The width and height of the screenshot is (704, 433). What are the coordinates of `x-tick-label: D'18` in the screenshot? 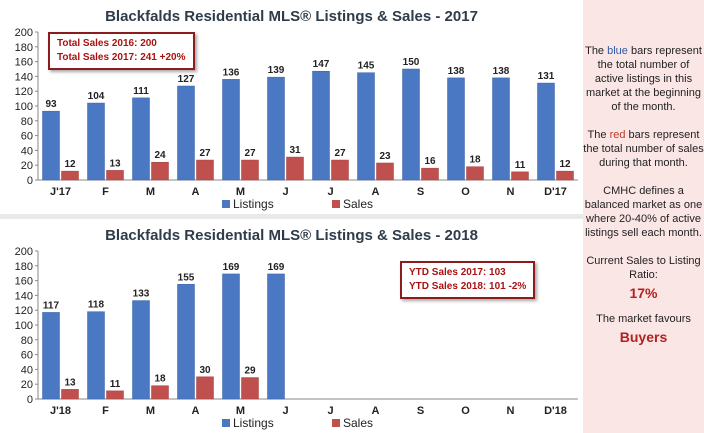 It's located at (555, 411).